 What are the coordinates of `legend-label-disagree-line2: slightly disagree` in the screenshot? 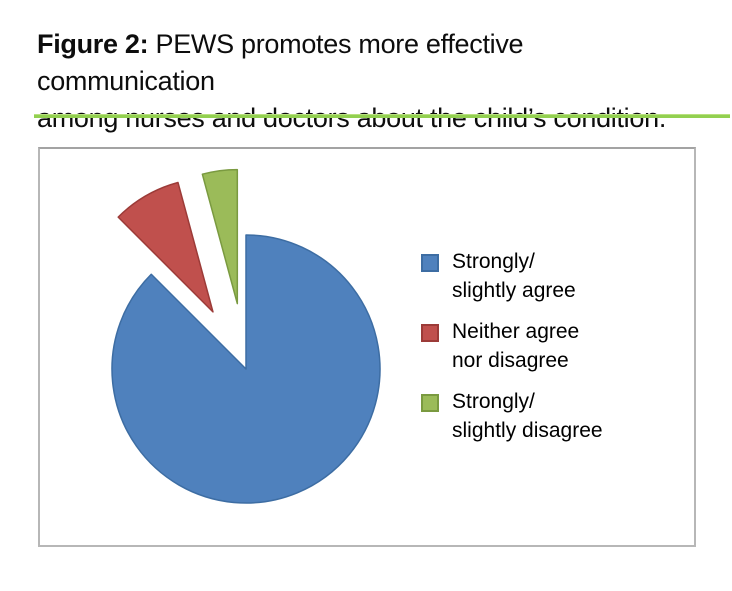 It's located at (527, 430).